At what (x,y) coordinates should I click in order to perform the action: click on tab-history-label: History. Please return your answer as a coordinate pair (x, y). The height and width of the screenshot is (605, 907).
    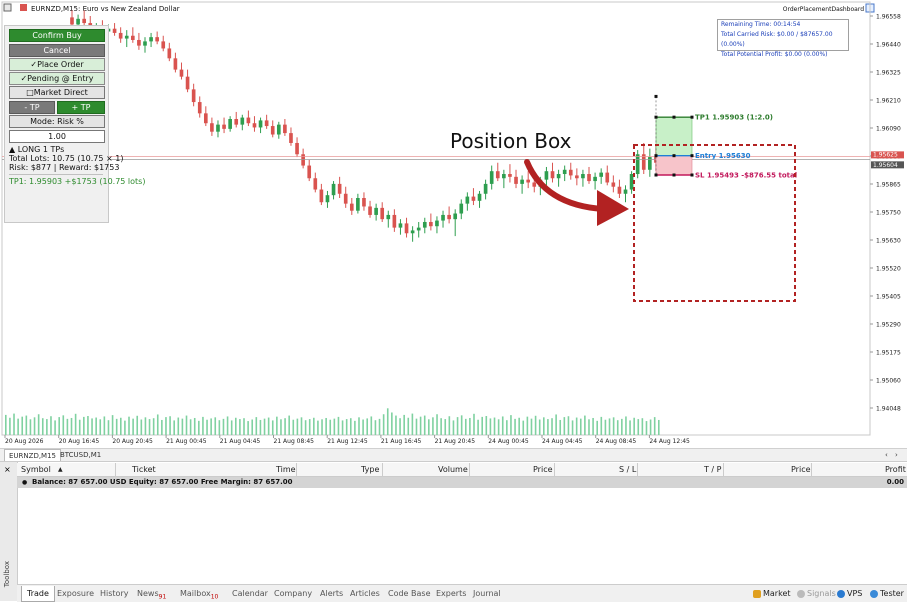
    Looking at the image, I should click on (114, 593).